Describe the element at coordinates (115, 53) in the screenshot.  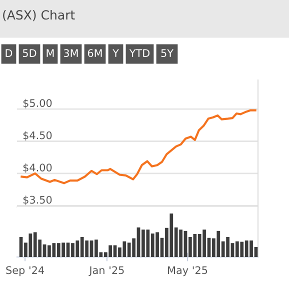
I see `text: Y` at that location.